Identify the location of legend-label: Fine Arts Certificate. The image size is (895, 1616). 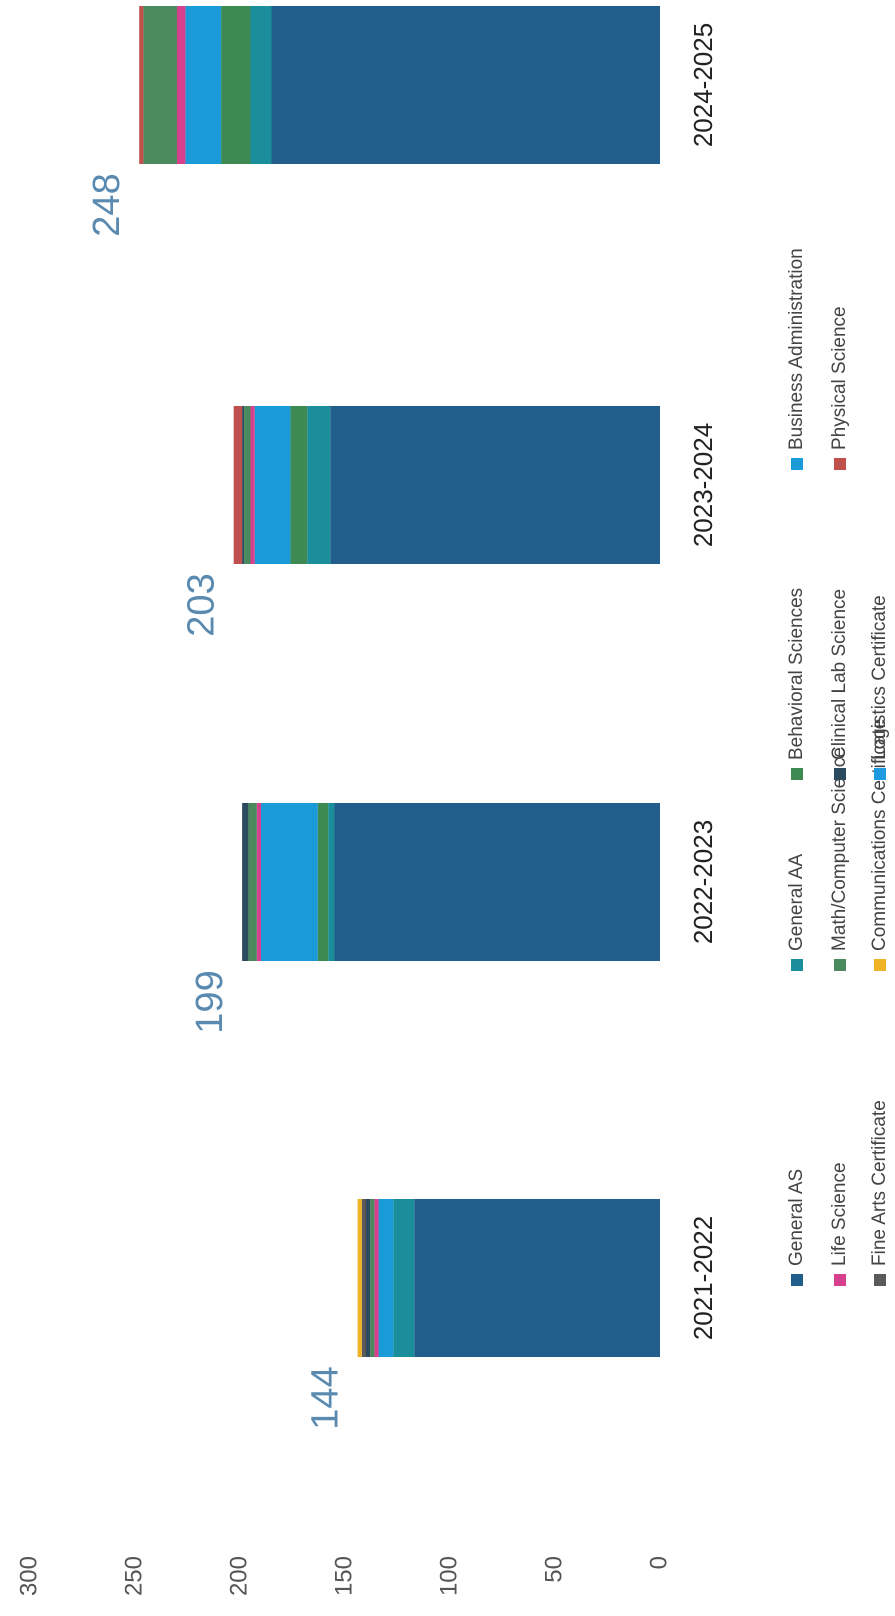
(879, 1183).